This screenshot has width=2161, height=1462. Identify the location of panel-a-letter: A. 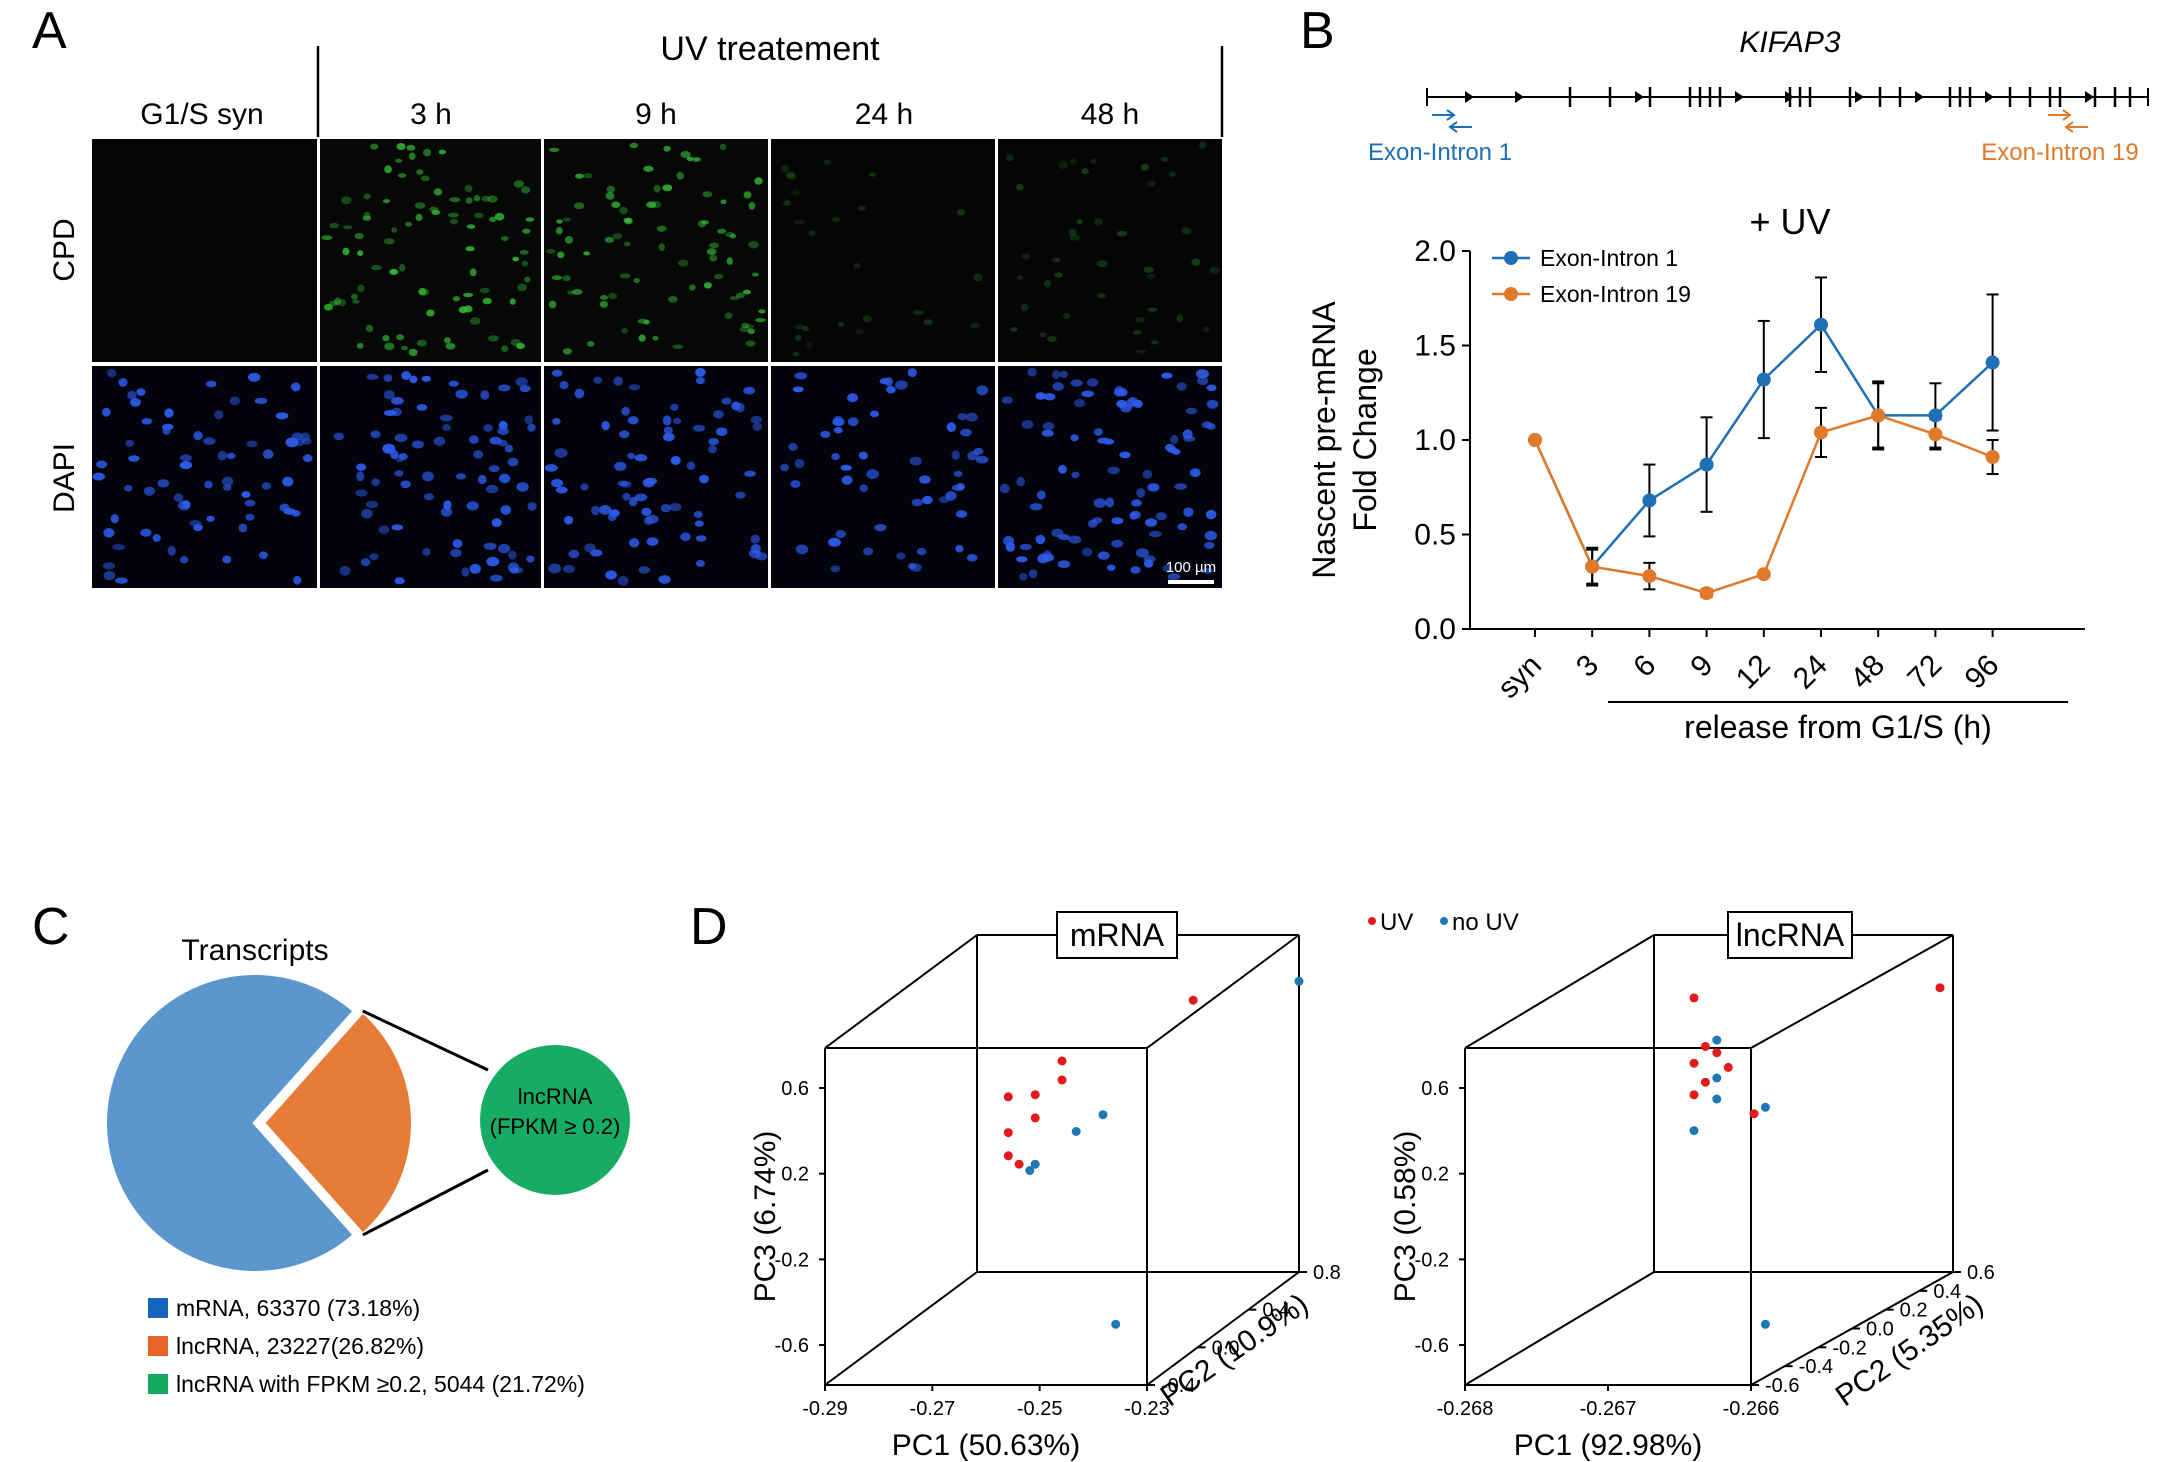
(49, 31).